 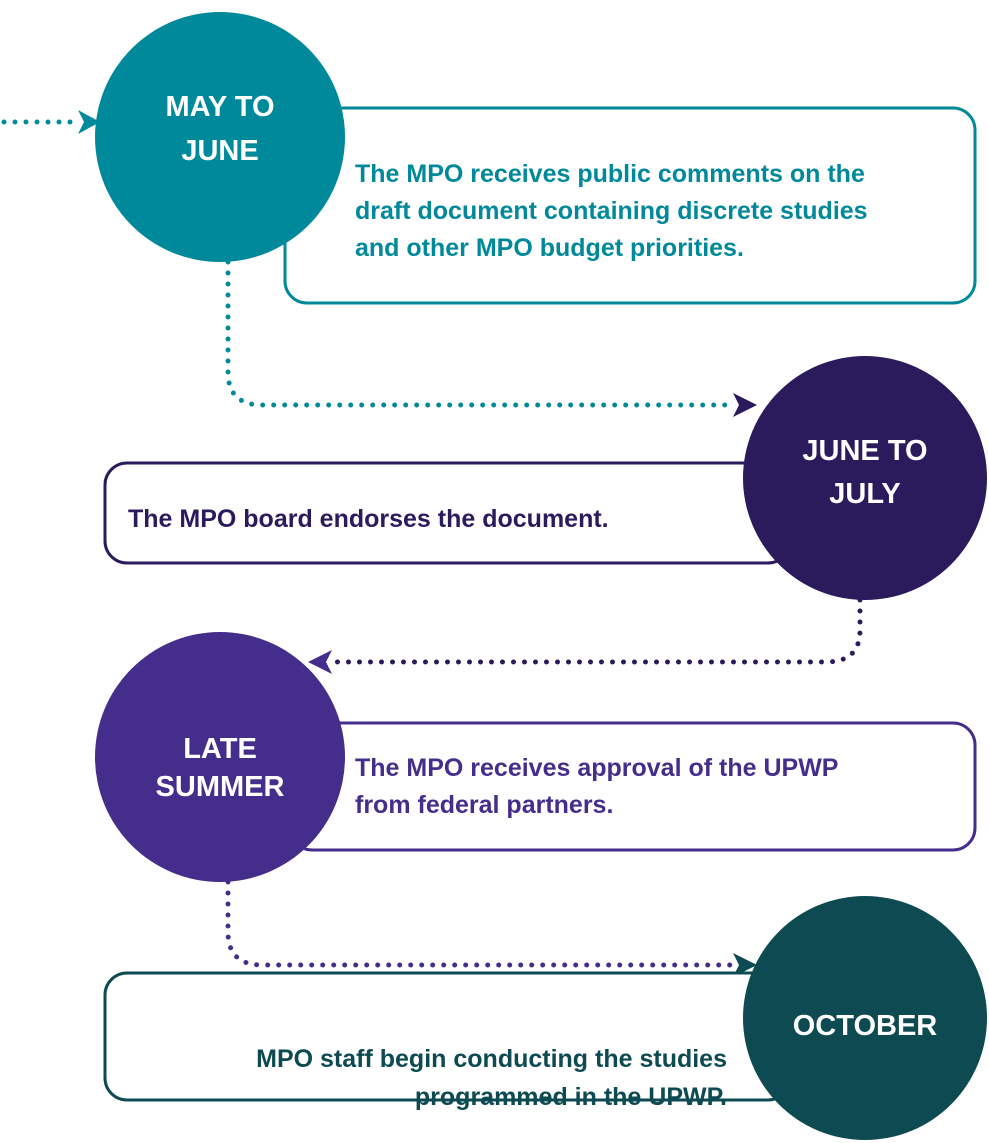 What do you see at coordinates (610, 174) in the screenshot?
I see `description: The MPO receives public comments on the` at bounding box center [610, 174].